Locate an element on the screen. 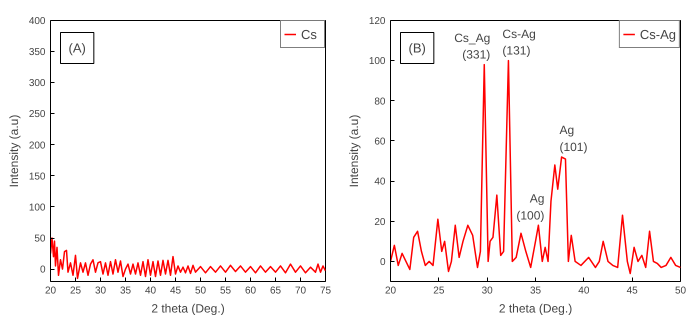 Image resolution: width=697 pixels, height=323 pixels. y-tick-label: 40 is located at coordinates (380, 182).